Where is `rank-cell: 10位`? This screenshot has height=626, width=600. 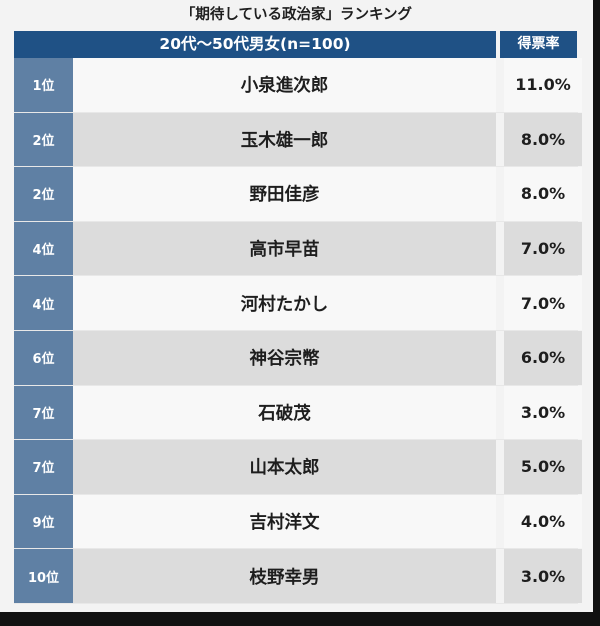
rank-cell: 10位 is located at coordinates (43, 576).